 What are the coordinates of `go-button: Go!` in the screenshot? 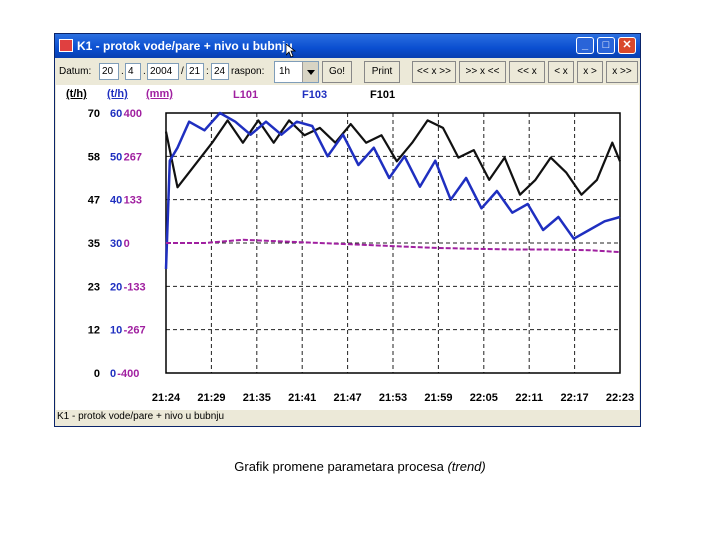 It's located at (337, 72).